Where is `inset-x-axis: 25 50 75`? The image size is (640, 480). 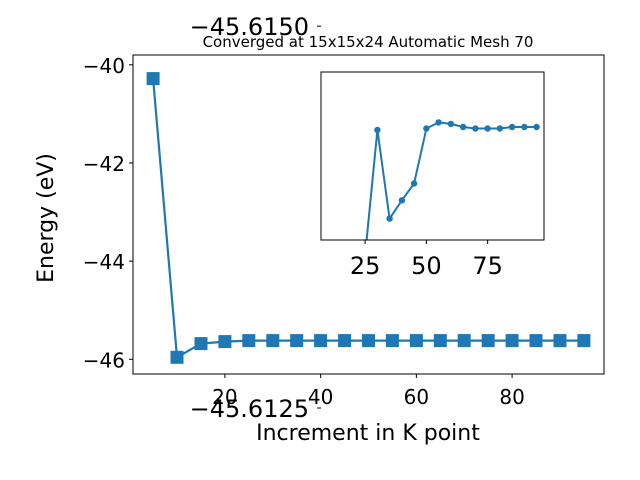 inset-x-axis: 25 50 75 is located at coordinates (426, 260).